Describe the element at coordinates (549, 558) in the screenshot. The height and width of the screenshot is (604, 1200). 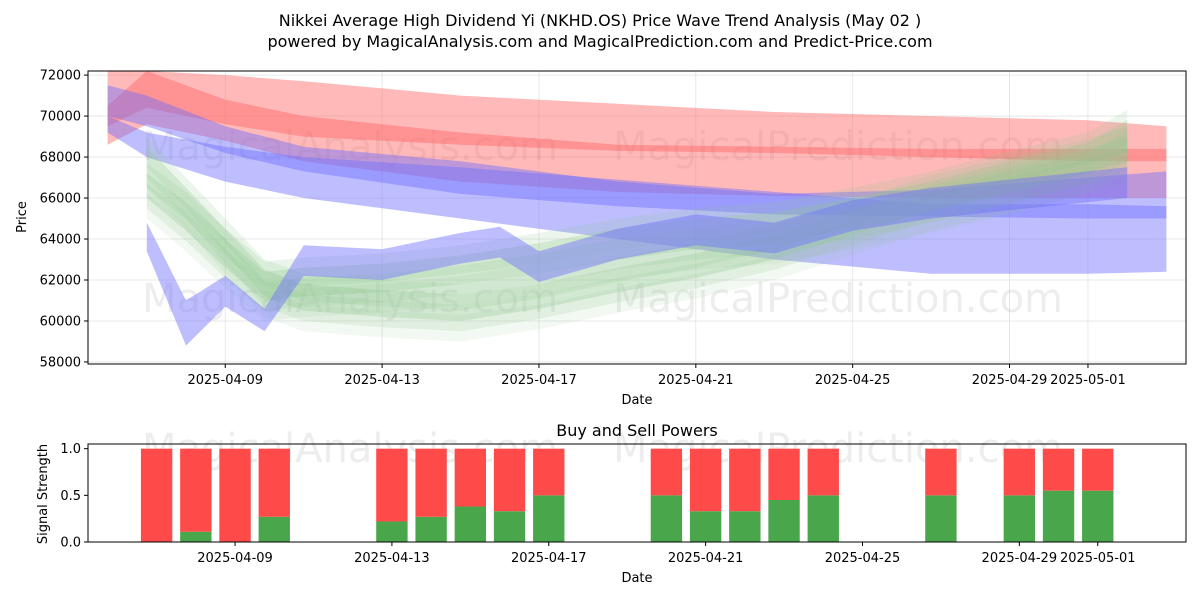
I see `buy-sell-x-tick-label: 2025-04-17` at that location.